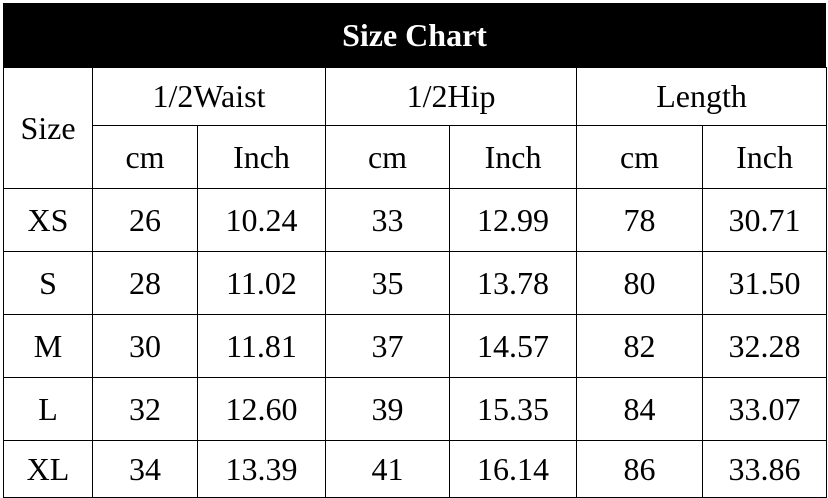 The image size is (828, 498). Describe the element at coordinates (48, 409) in the screenshot. I see `size-label: L` at that location.